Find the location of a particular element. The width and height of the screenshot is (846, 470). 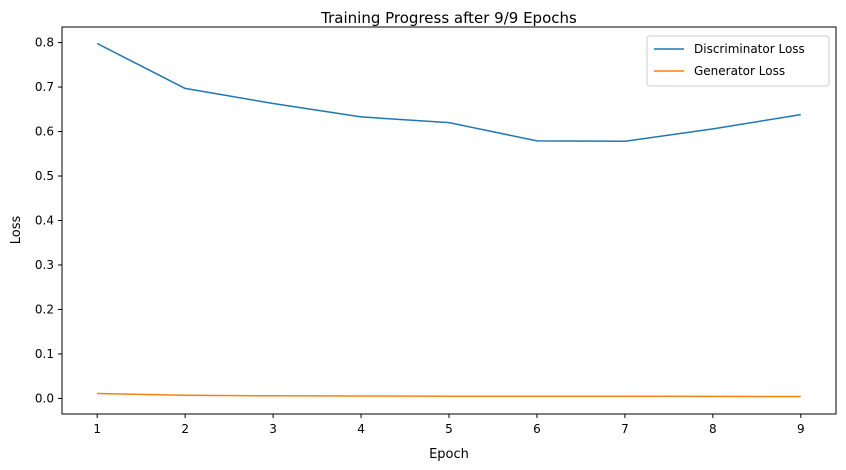

y-tick-label: 0.3 is located at coordinates (44, 265).